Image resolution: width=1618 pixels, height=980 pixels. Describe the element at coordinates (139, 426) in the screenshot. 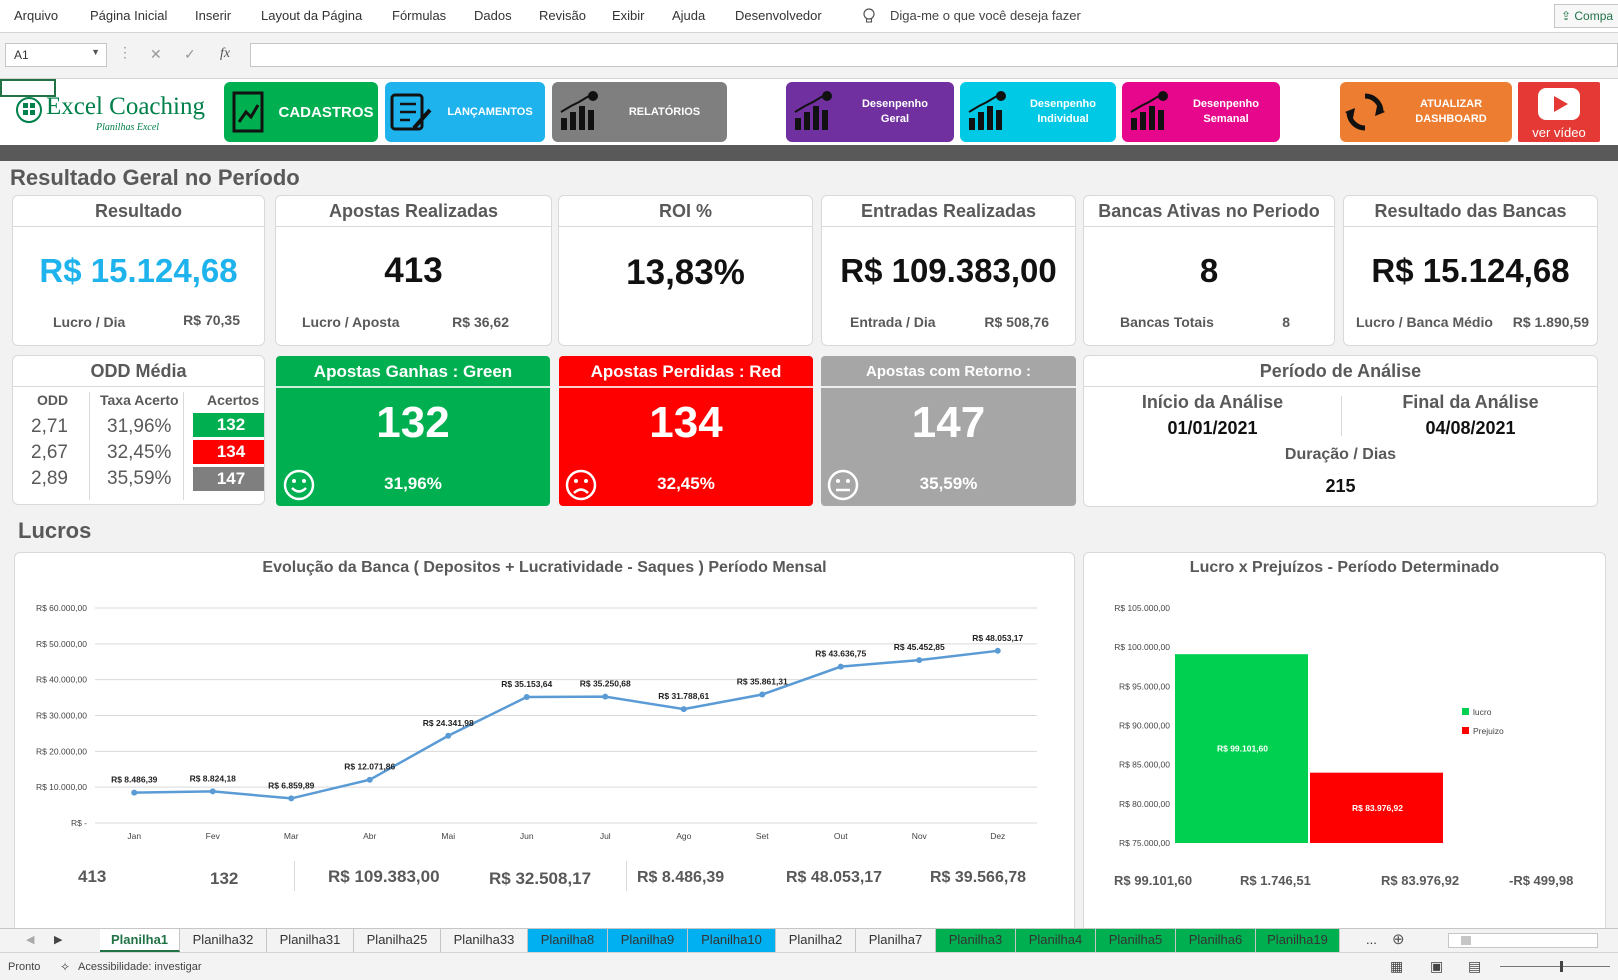

I see `taxa-value: 31,96%` at that location.